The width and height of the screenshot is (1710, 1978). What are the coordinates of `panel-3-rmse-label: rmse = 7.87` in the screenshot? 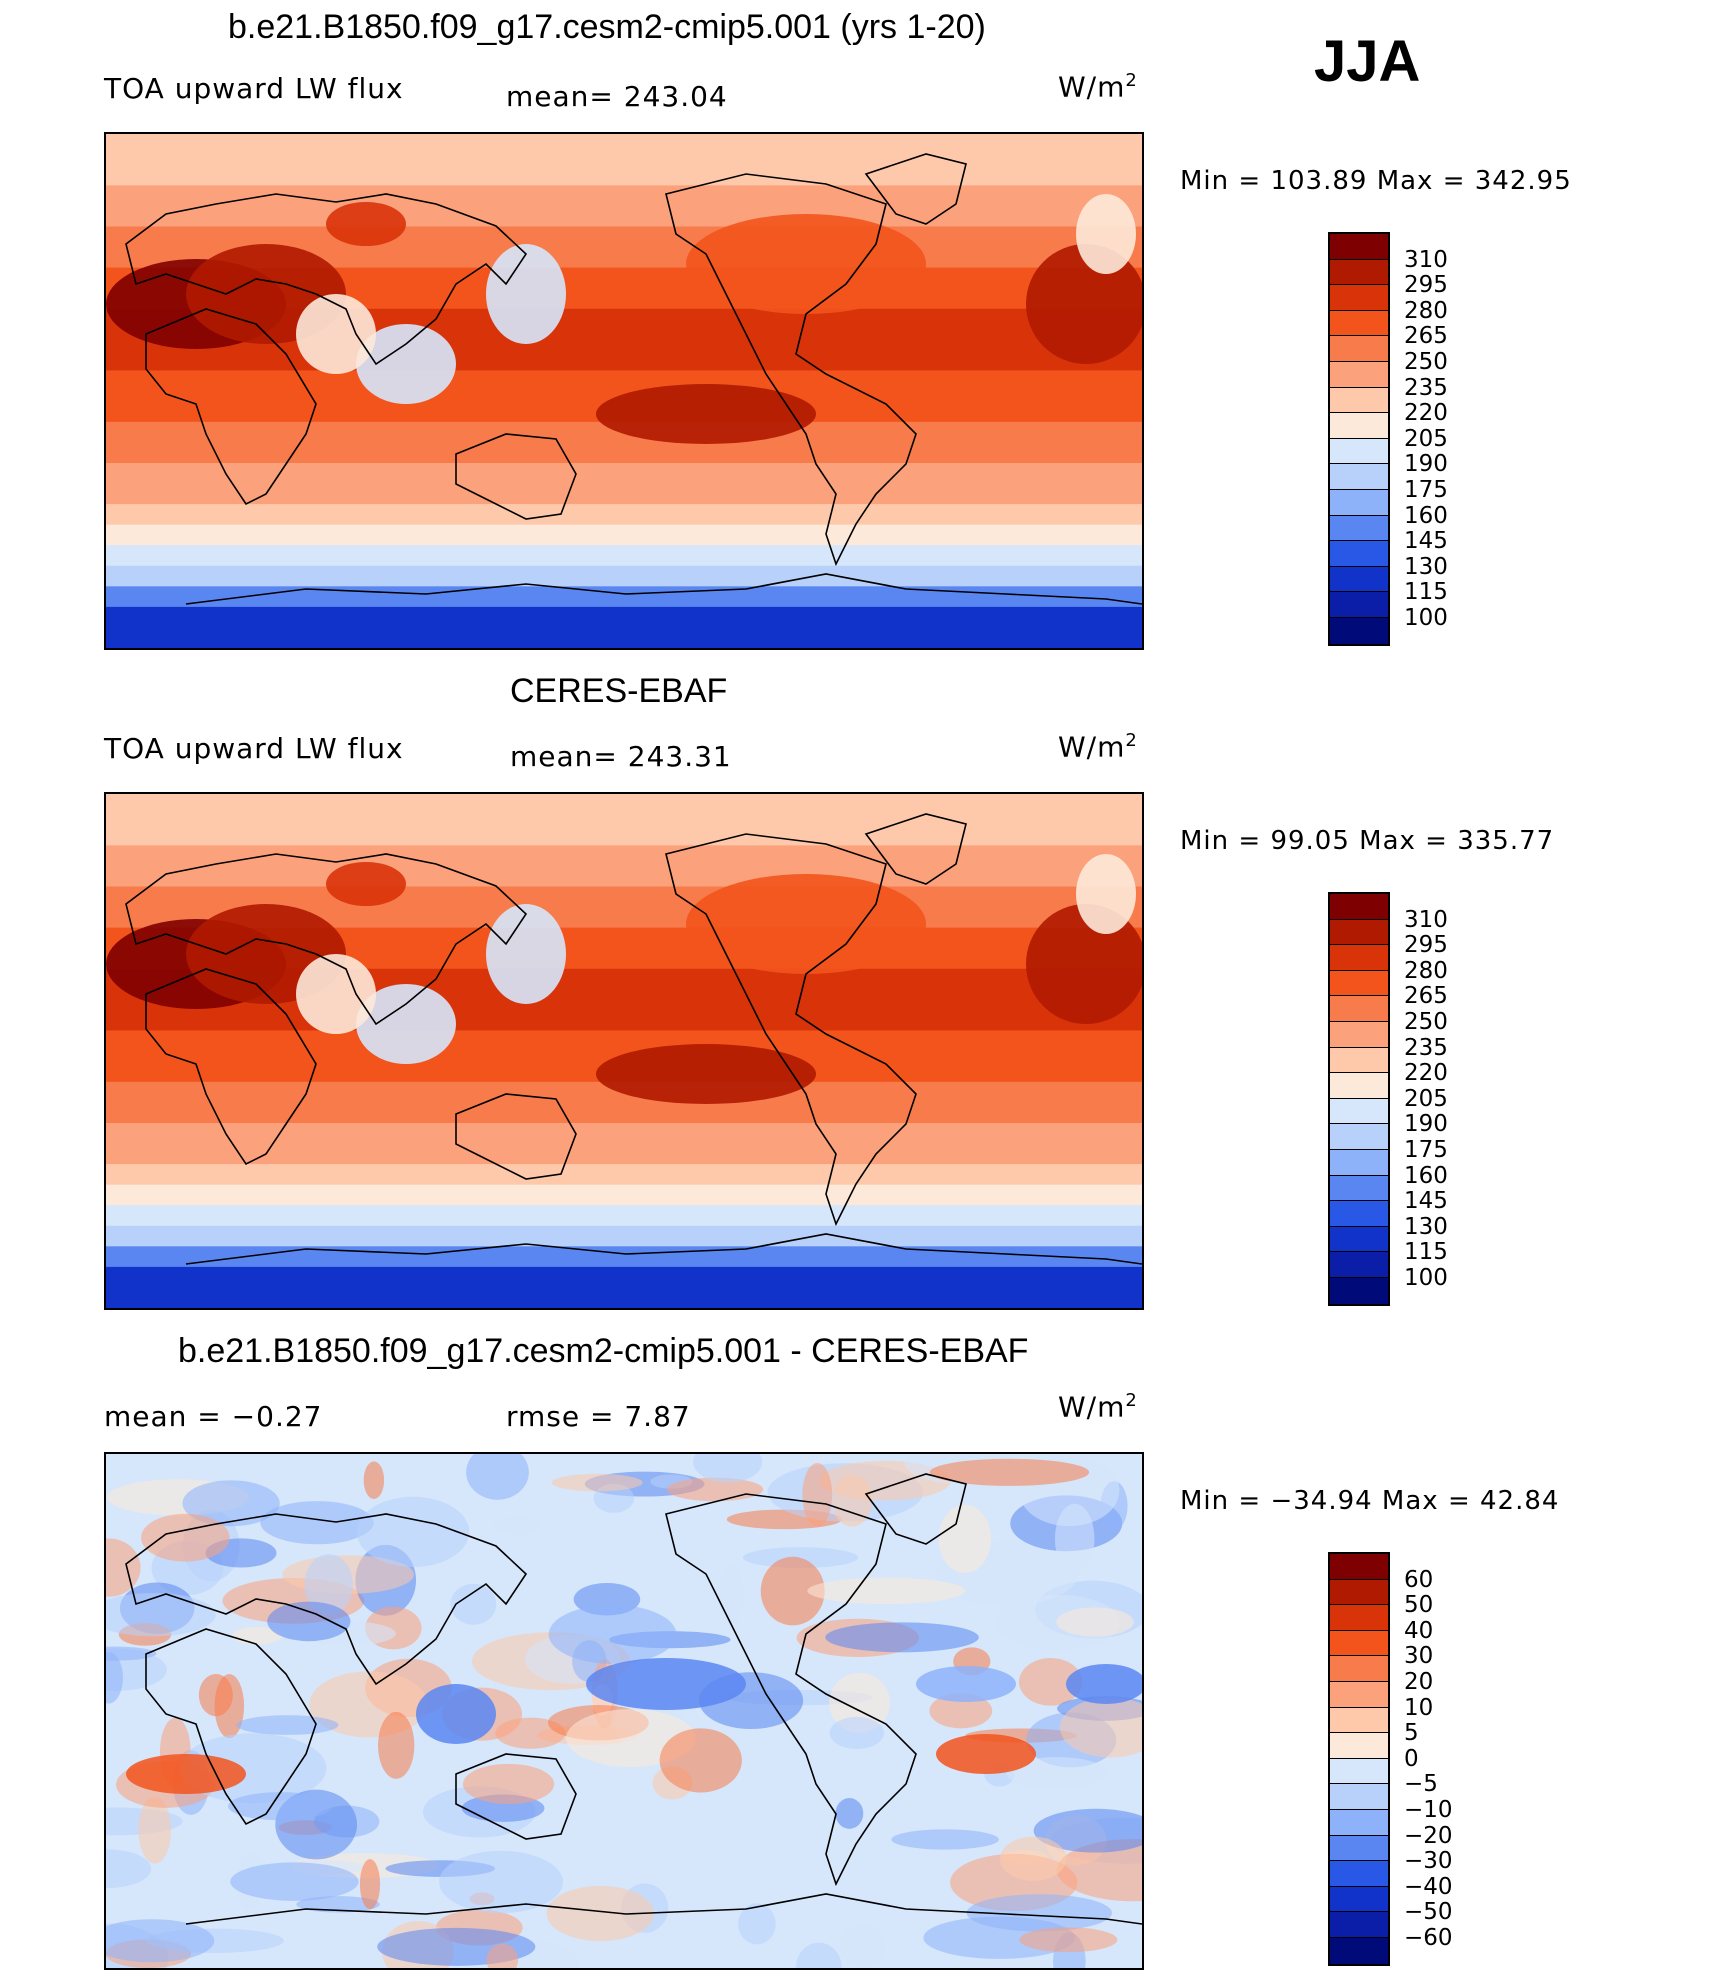 It's located at (598, 1416).